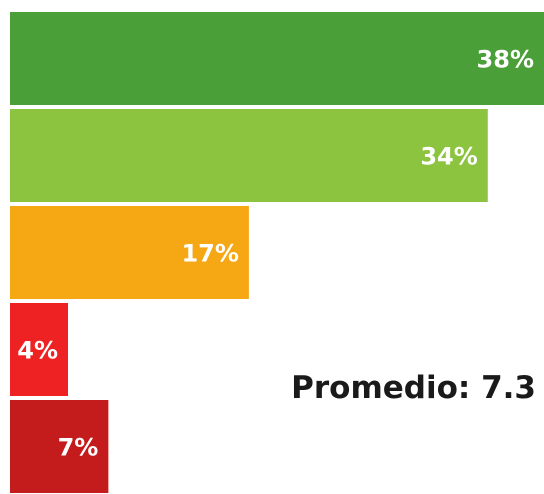 The height and width of the screenshot is (494, 544). I want to click on bar-value-label-0: 38%, so click(505, 60).